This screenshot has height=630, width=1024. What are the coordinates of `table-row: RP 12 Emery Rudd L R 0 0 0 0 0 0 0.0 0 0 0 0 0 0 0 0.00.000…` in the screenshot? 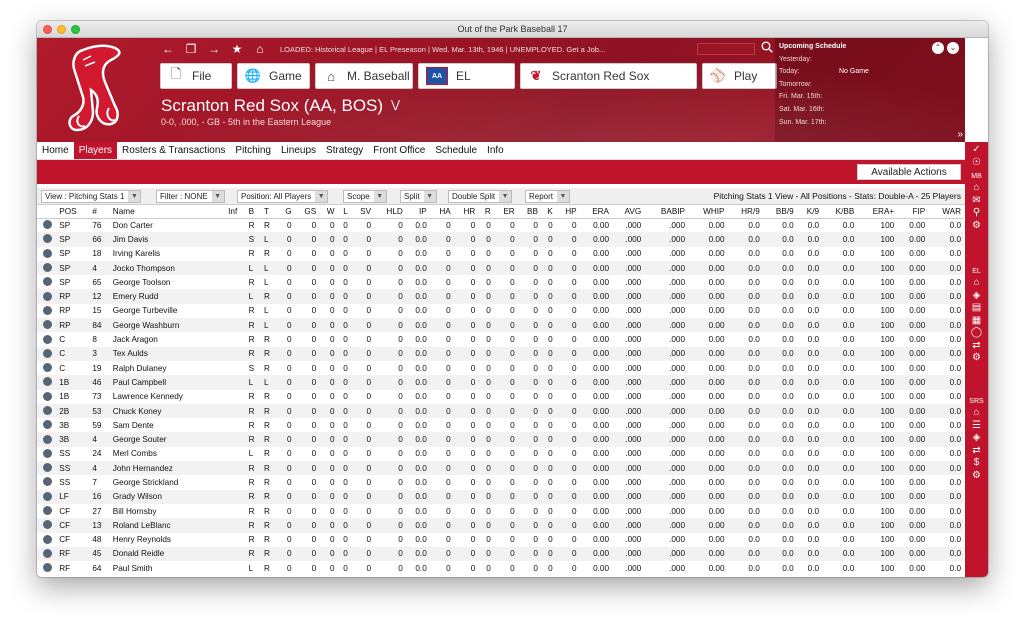 It's located at (500, 296).